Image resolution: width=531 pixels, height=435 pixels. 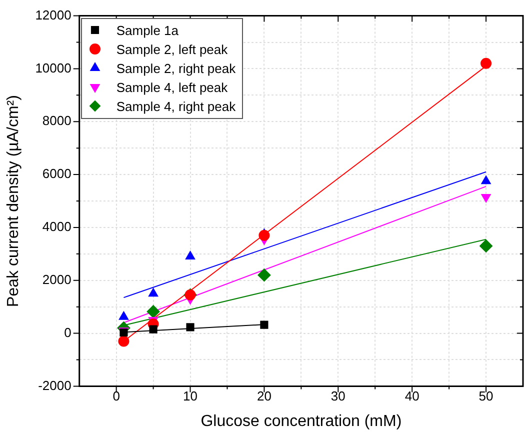 I want to click on x-tick-label: 0, so click(x=116, y=396).